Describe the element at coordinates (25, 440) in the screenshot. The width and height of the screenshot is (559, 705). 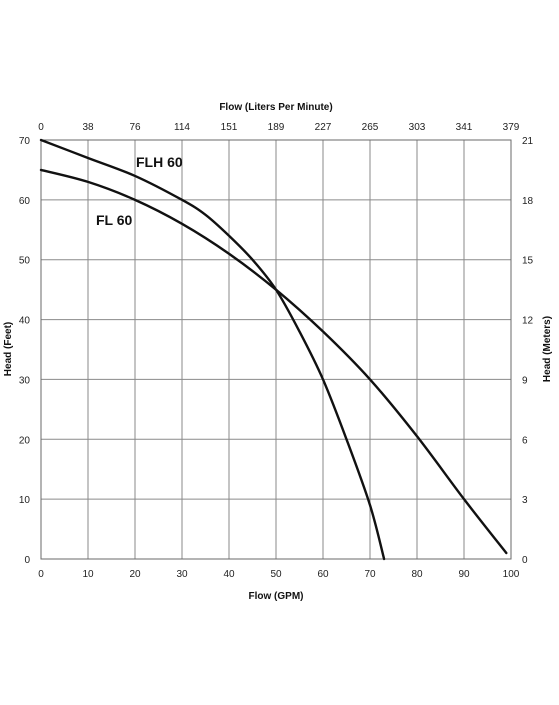
I see `y-tick-label: 20` at that location.